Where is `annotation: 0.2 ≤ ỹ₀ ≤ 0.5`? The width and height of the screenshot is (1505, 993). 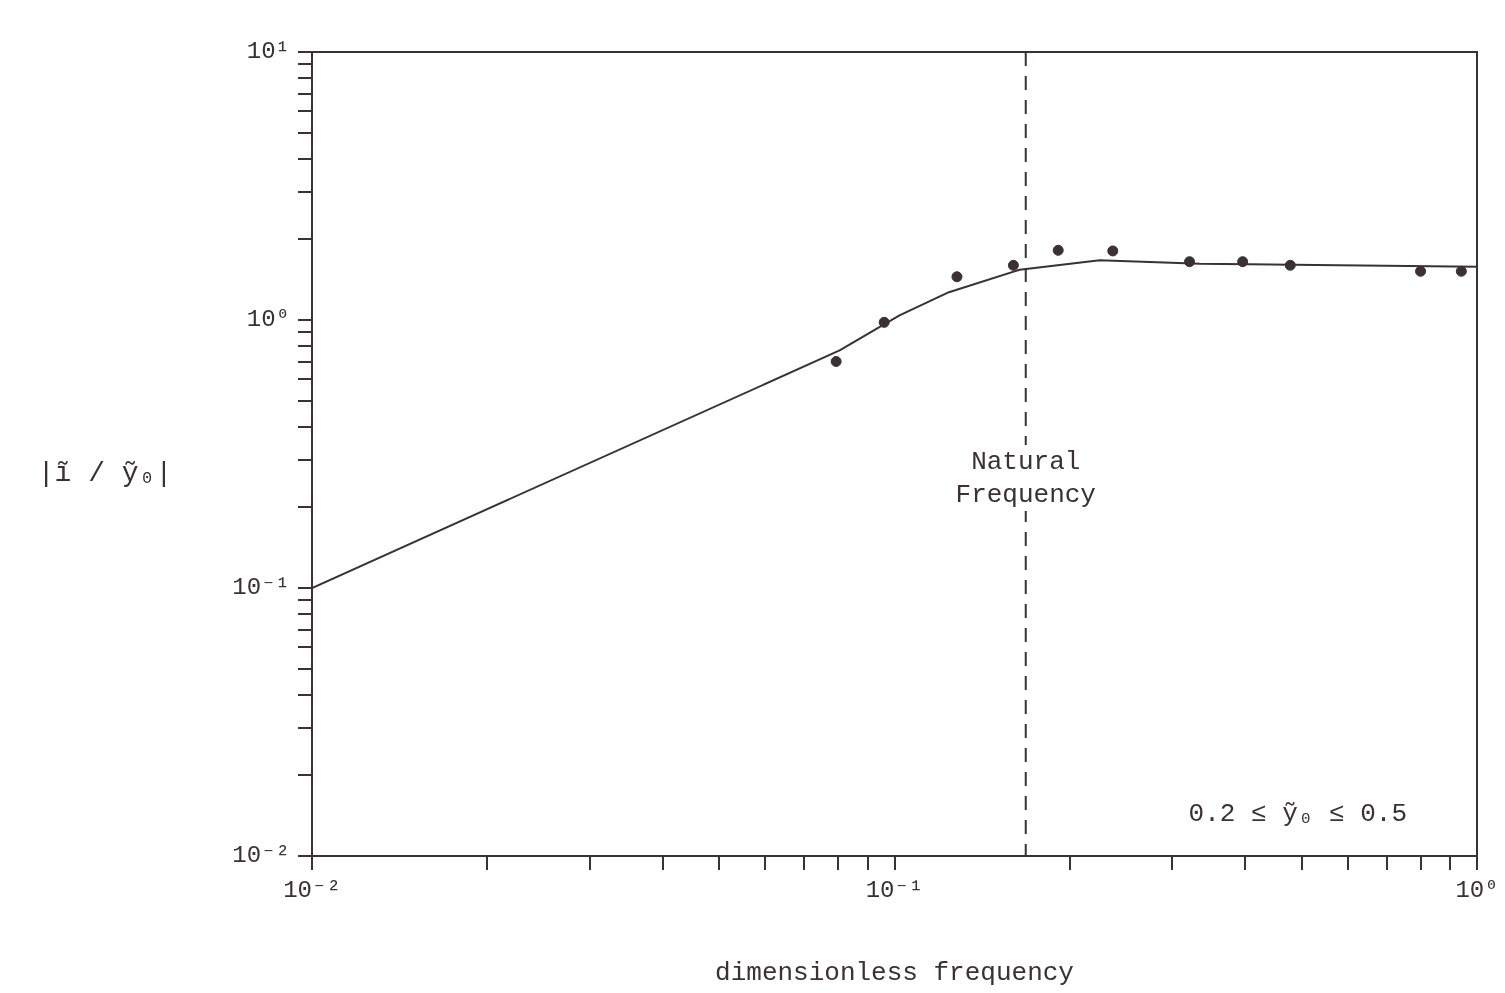 annotation: 0.2 ≤ ỹ₀ ≤ 0.5 is located at coordinates (1297, 813).